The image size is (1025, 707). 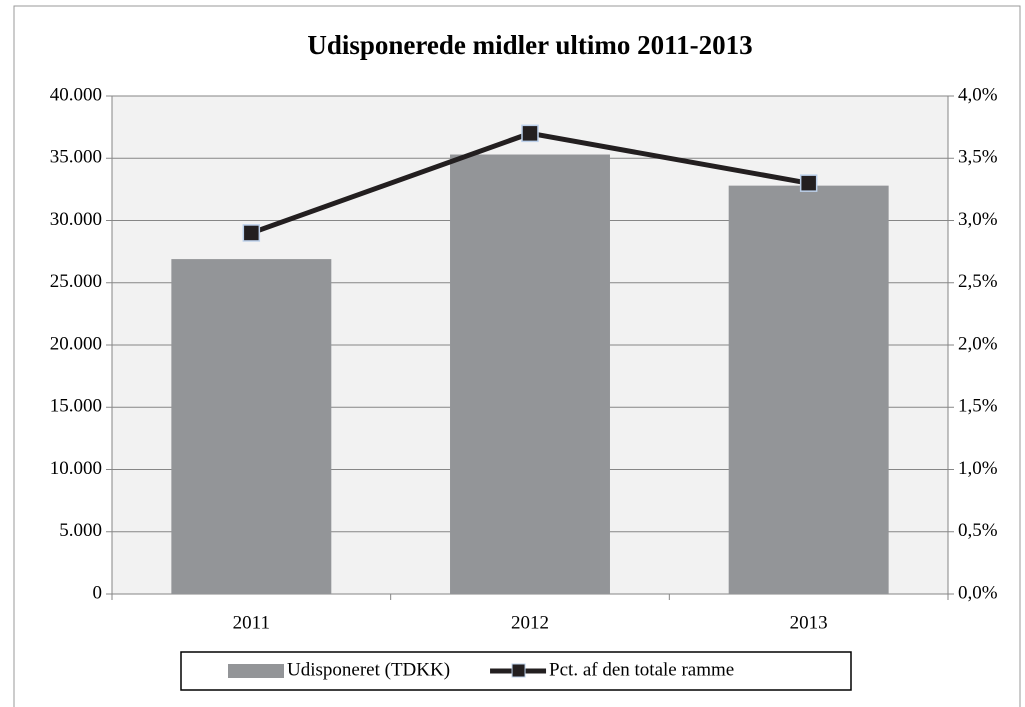 I want to click on y-tick-label: 10.000, so click(x=76, y=468).